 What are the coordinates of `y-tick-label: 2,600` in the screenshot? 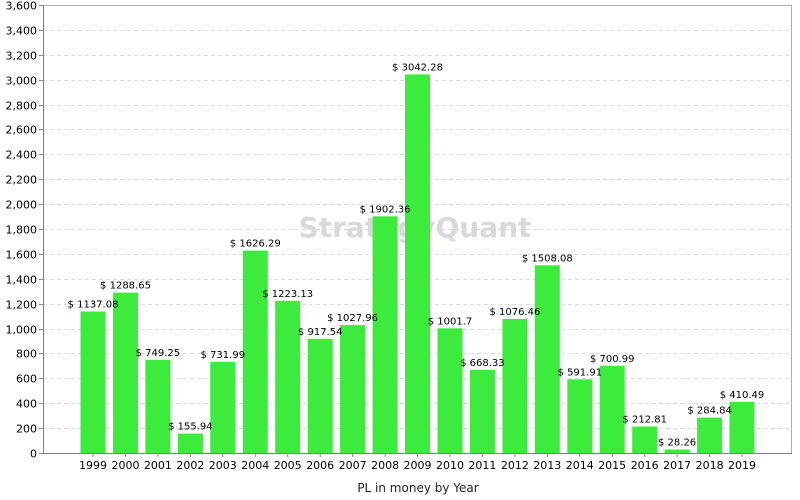 It's located at (22, 130).